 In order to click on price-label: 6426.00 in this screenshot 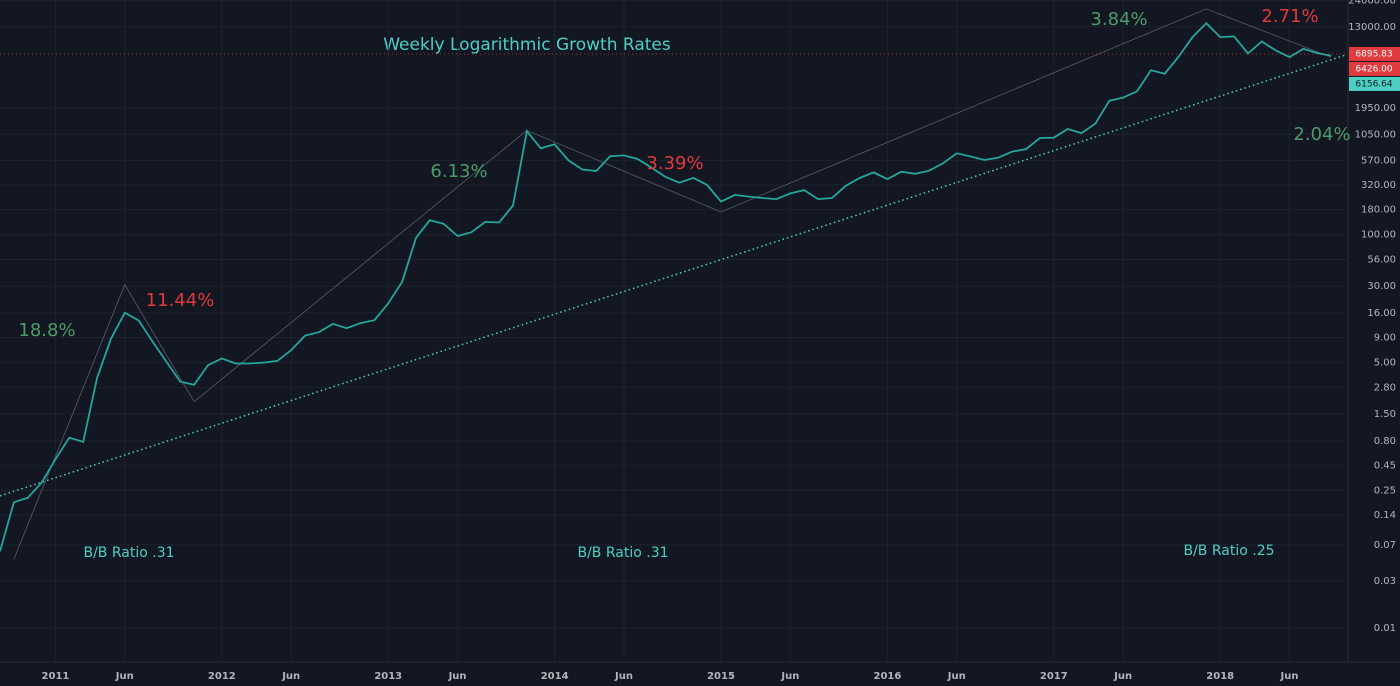, I will do `click(1373, 69)`.